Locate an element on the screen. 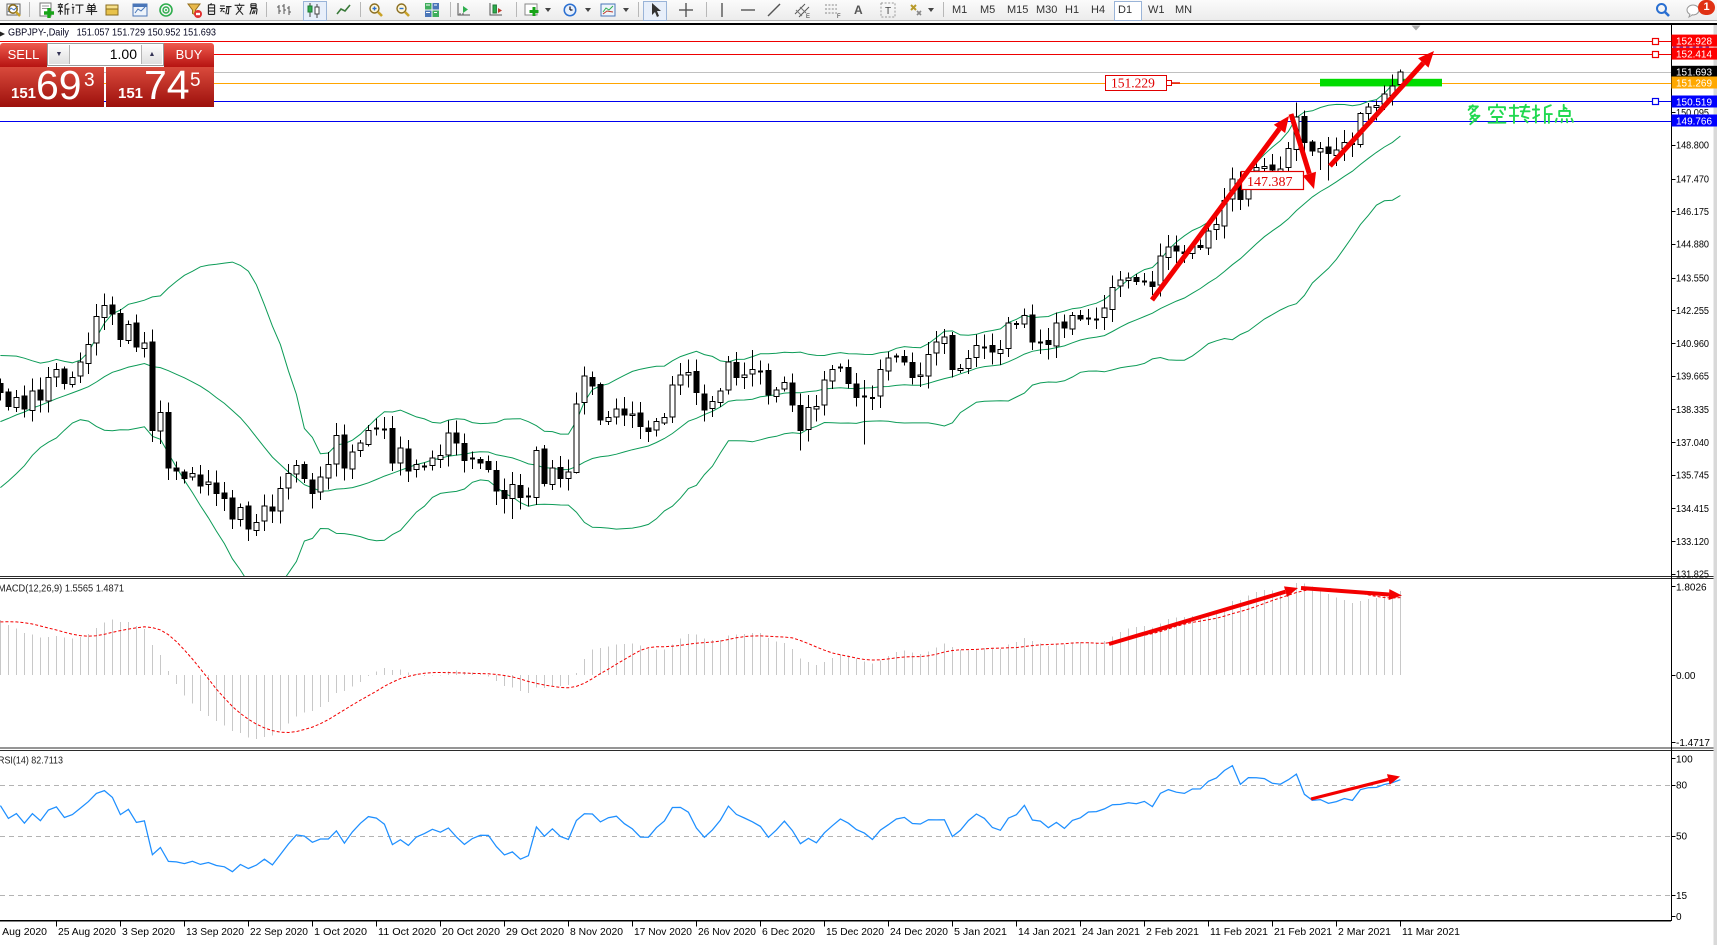  svg-text: 100 is located at coordinates (1684, 759).